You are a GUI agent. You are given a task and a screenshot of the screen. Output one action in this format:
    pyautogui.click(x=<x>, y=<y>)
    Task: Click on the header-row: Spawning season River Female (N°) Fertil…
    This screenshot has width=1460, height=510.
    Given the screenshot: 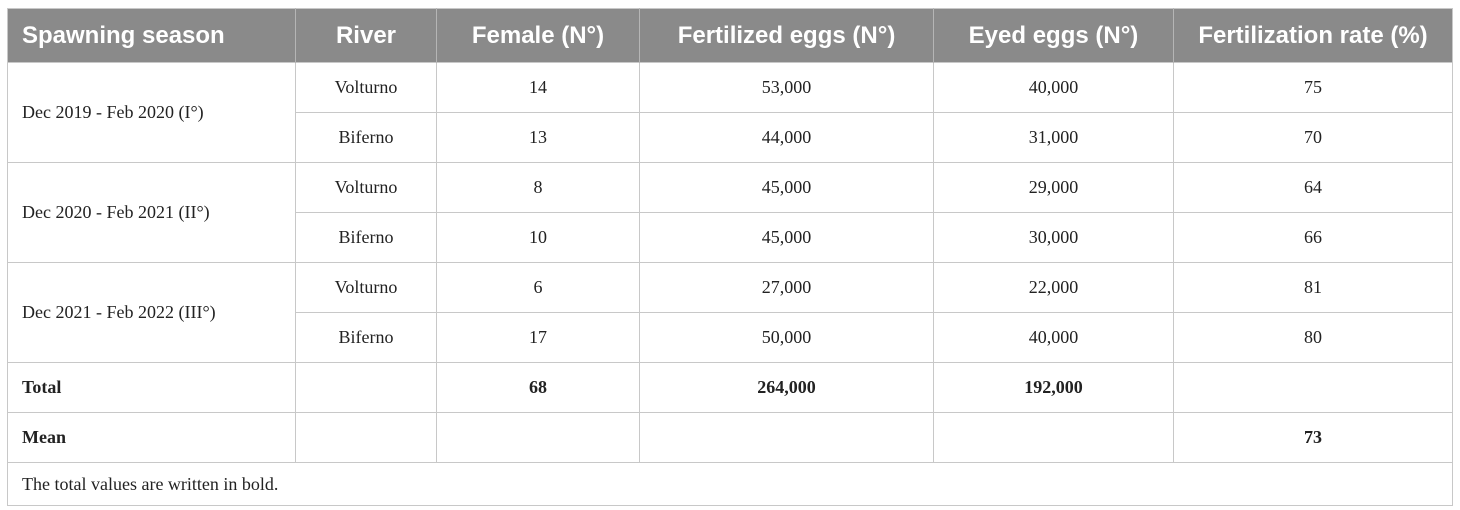 What is the action you would take?
    pyautogui.click(x=730, y=35)
    